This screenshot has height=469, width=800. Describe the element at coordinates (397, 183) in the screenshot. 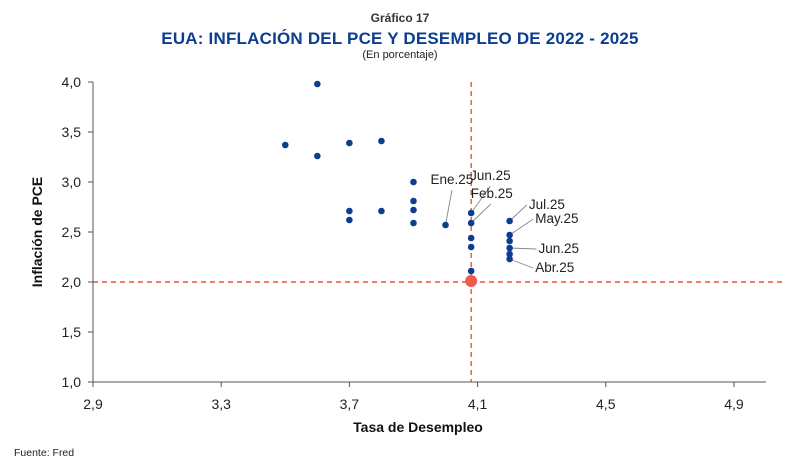

I see `data-points` at that location.